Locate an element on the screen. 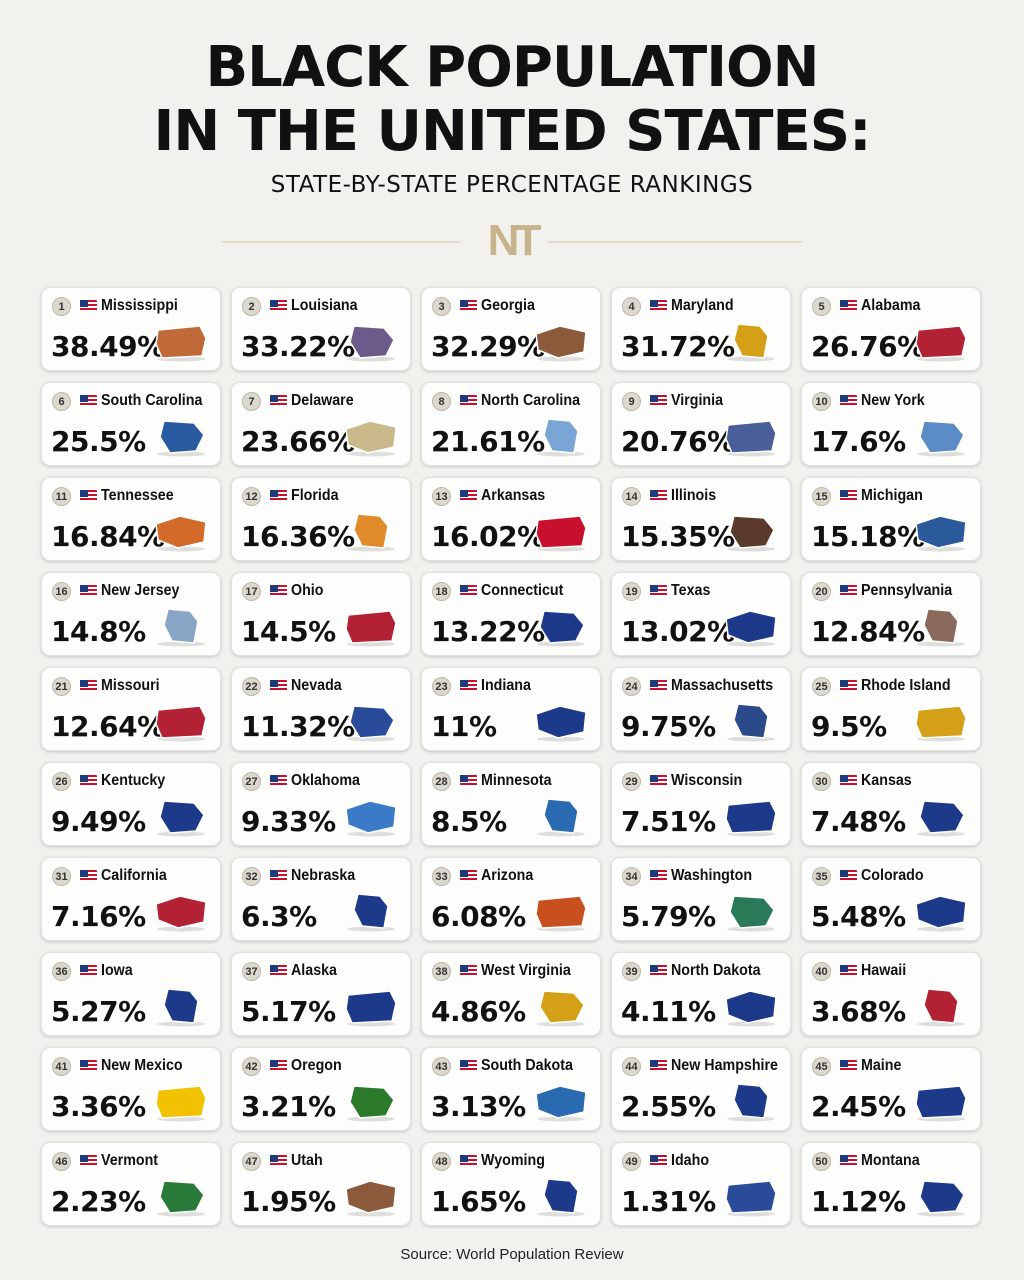 The width and height of the screenshot is (1024, 1280). state-name: New Jersey is located at coordinates (140, 590).